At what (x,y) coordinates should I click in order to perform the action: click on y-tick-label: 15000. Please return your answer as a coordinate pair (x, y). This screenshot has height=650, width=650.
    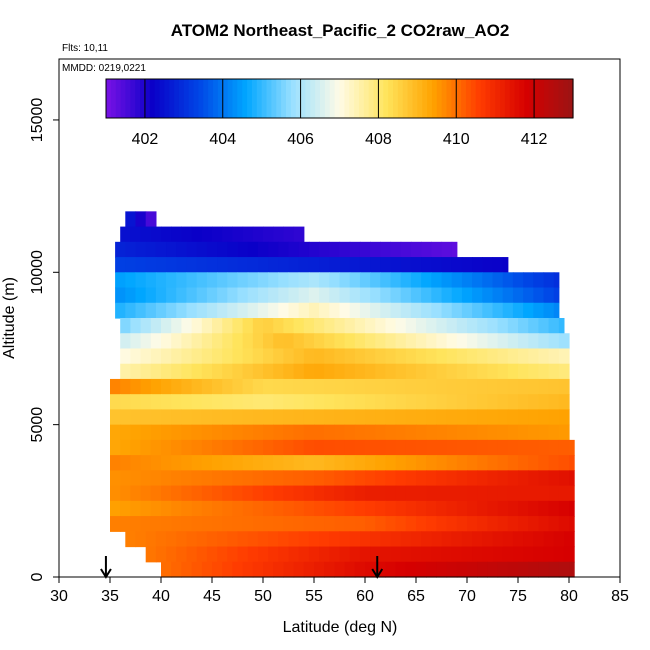
    Looking at the image, I should click on (37, 120).